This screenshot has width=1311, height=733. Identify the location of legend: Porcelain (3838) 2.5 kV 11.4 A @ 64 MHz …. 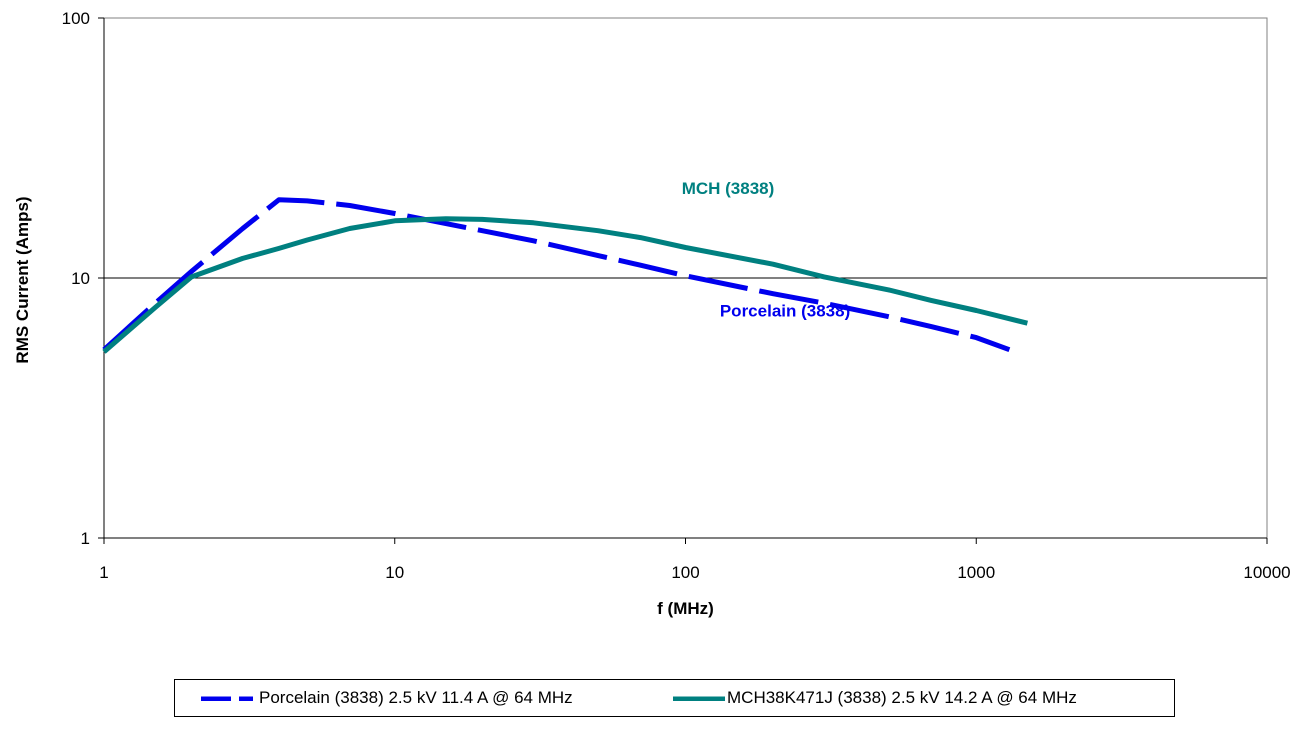
(674, 698).